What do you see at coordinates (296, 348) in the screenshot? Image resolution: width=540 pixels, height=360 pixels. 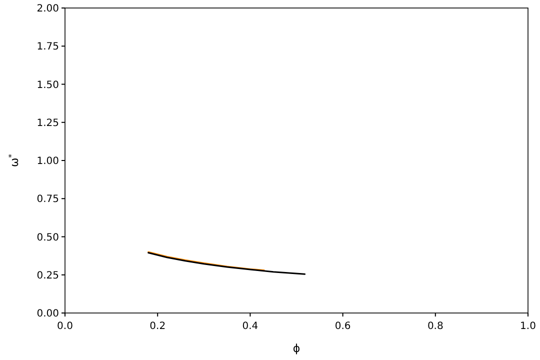 I see `x-axis-title: ϕ` at bounding box center [296, 348].